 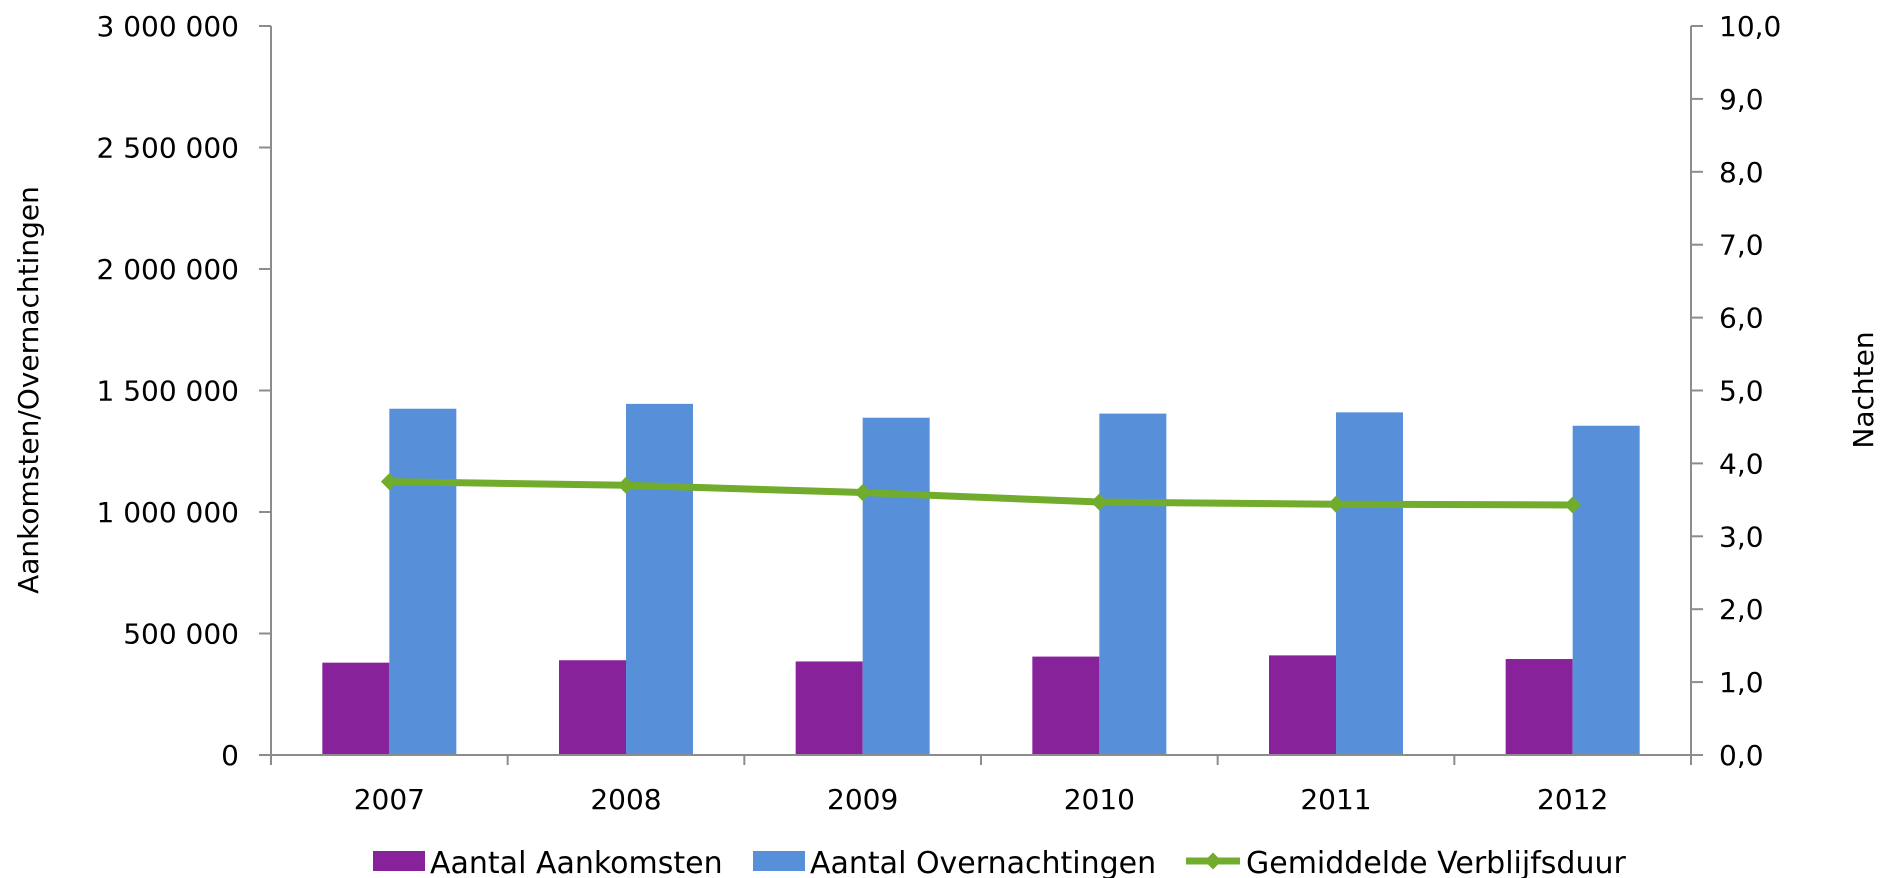 What do you see at coordinates (1539, 707) in the screenshot?
I see `bar-aantal-aankomsten-2012` at bounding box center [1539, 707].